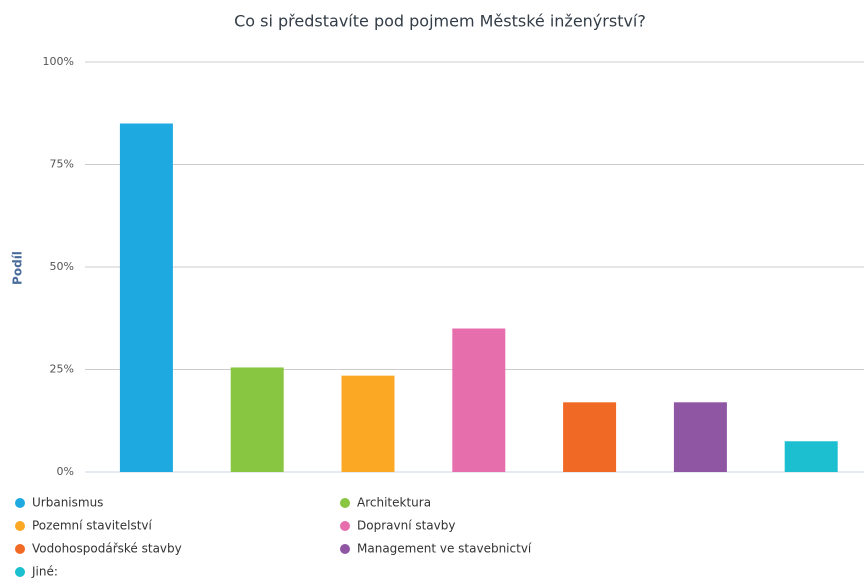 The image size is (864, 580). What do you see at coordinates (394, 503) in the screenshot?
I see `legend-label: Architektura` at bounding box center [394, 503].